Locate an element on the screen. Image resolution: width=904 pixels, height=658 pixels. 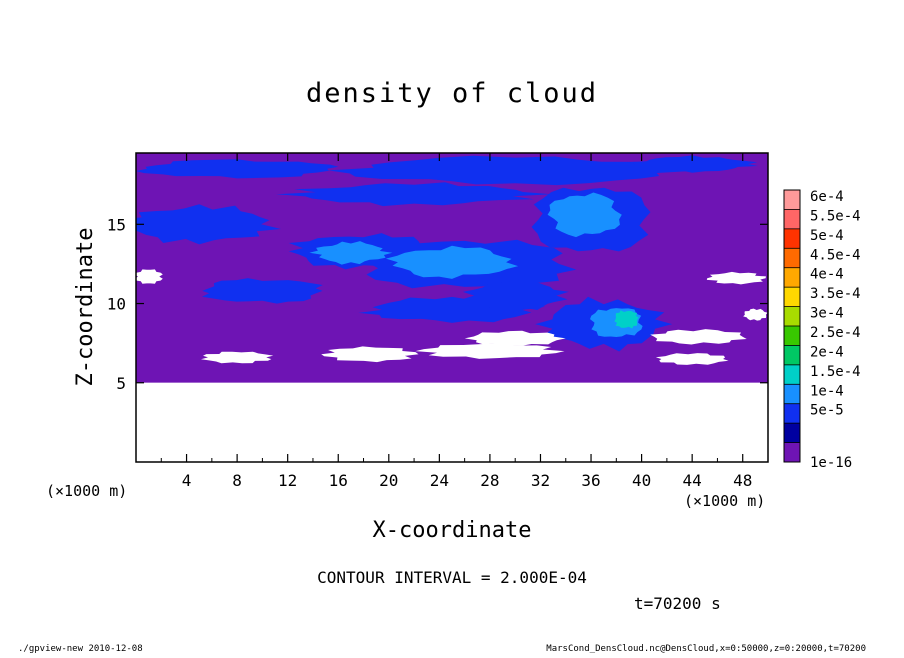
x-tick-label: 8 is located at coordinates (237, 480).